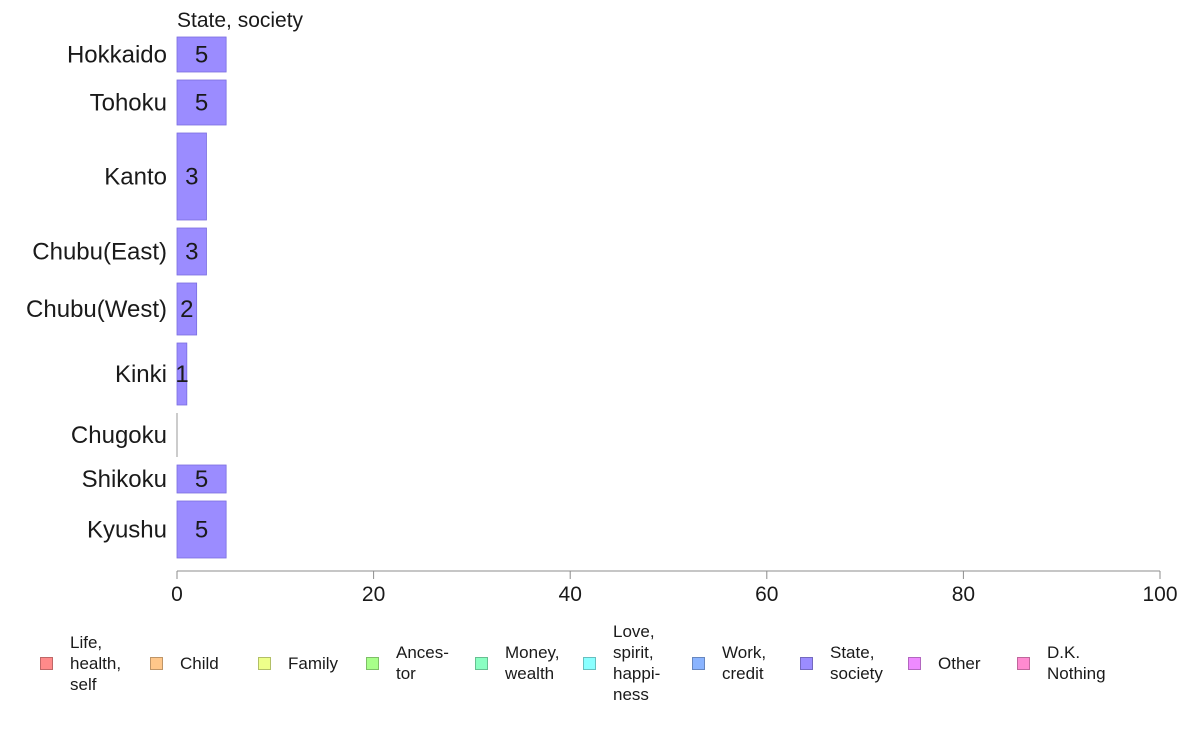 This screenshot has height=736, width=1188. I want to click on x-tick-label: 20, so click(373, 594).